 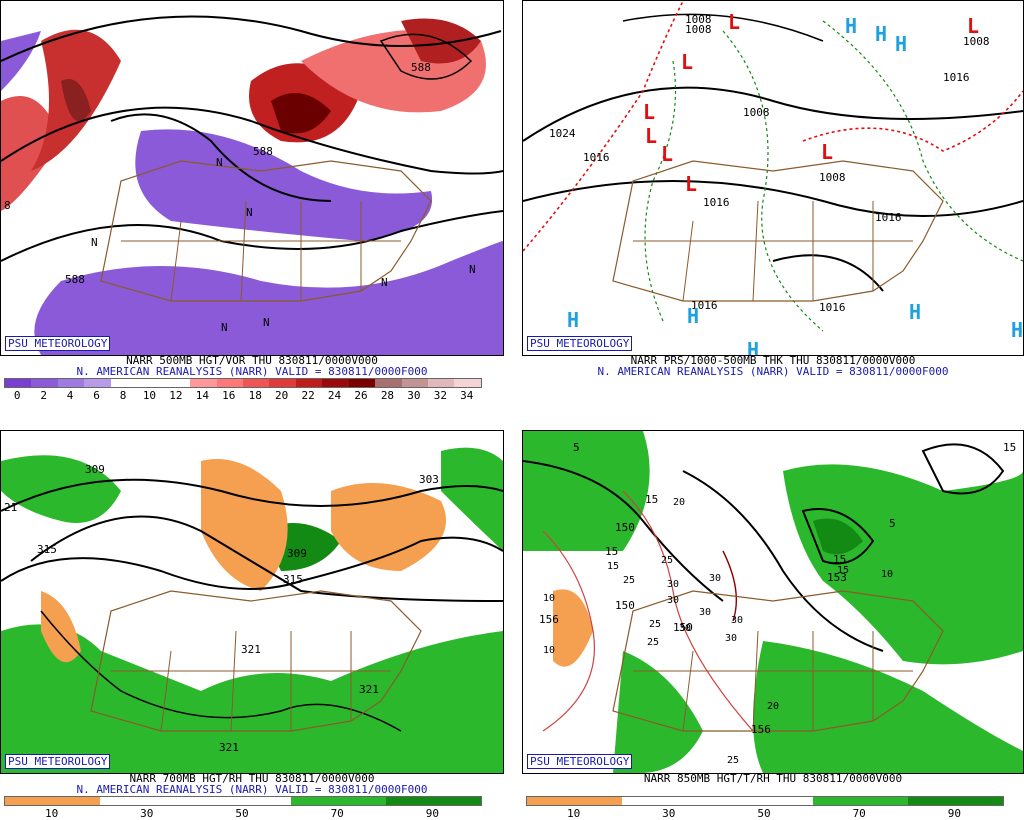 I want to click on height-label: 303, so click(x=429, y=479).